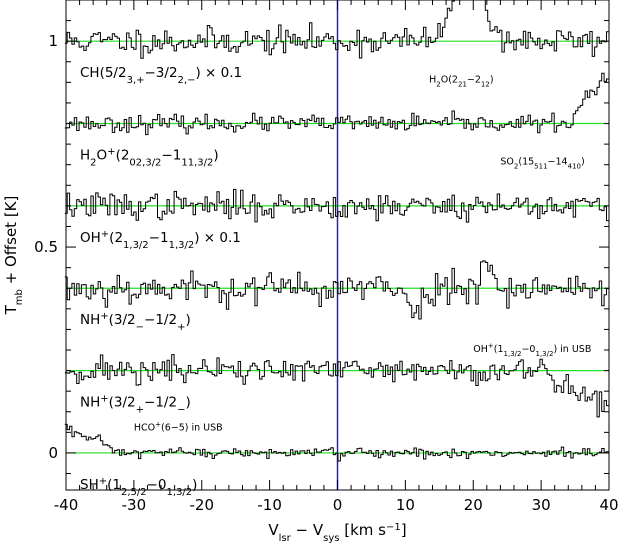 The height and width of the screenshot is (546, 618). What do you see at coordinates (53, 453) in the screenshot?
I see `y-tick-label-0: 0` at bounding box center [53, 453].